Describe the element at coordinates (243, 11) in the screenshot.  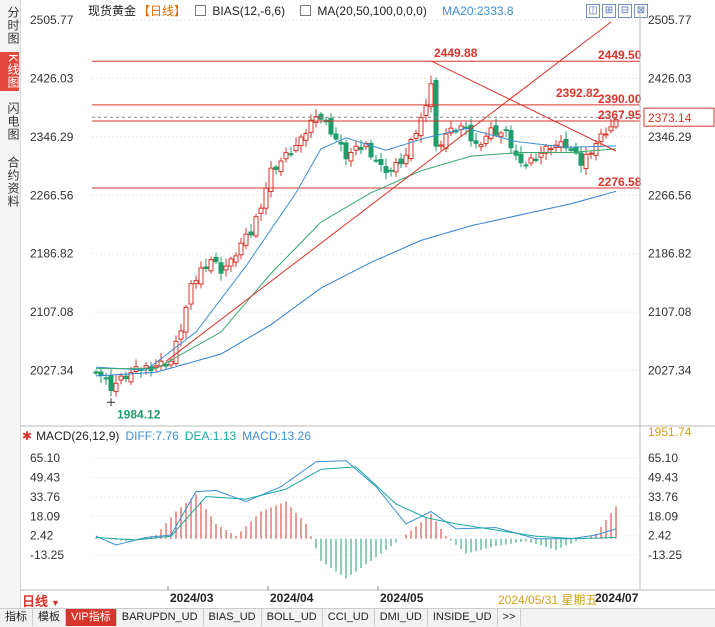
I see `bias-toggle: BIAS(12,-6,6)` at that location.